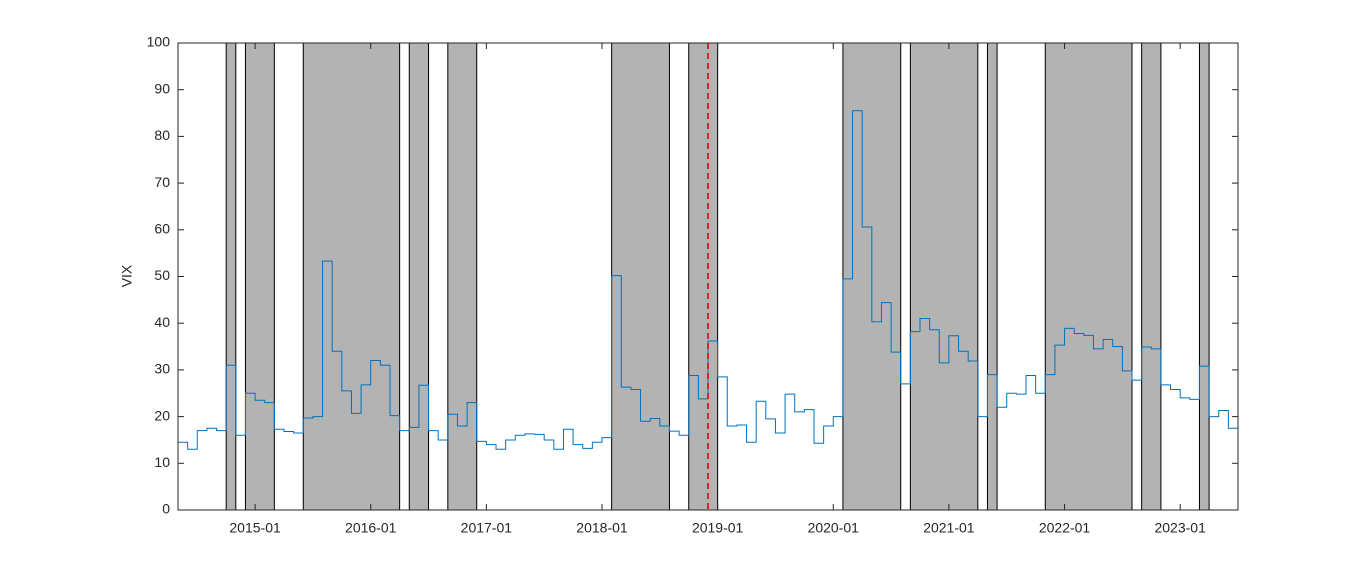 The width and height of the screenshot is (1368, 573). Describe the element at coordinates (949, 528) in the screenshot. I see `x-tick-label: 2021-01` at that location.